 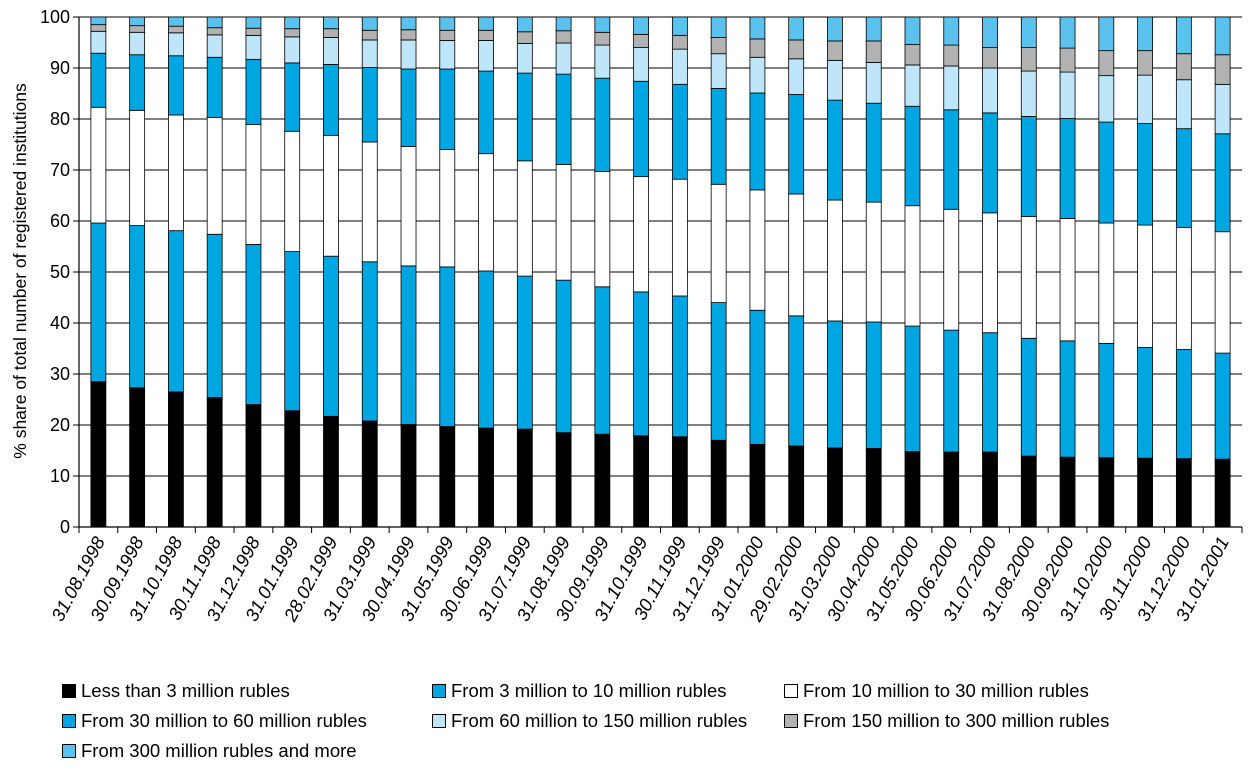 I want to click on y-tick-label: 60, so click(x=60, y=221).